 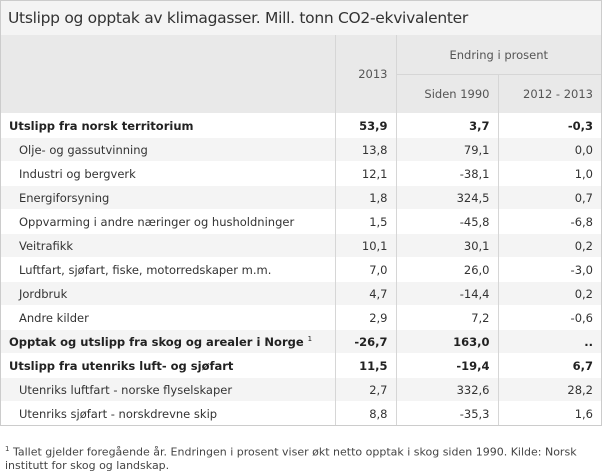 What do you see at coordinates (365, 341) in the screenshot?
I see `value-2013: -26,7` at bounding box center [365, 341].